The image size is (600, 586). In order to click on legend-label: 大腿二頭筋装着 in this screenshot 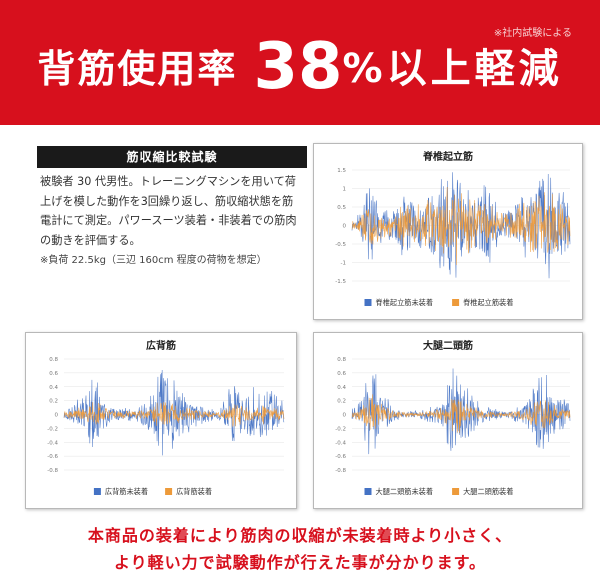, I will do `click(488, 491)`.